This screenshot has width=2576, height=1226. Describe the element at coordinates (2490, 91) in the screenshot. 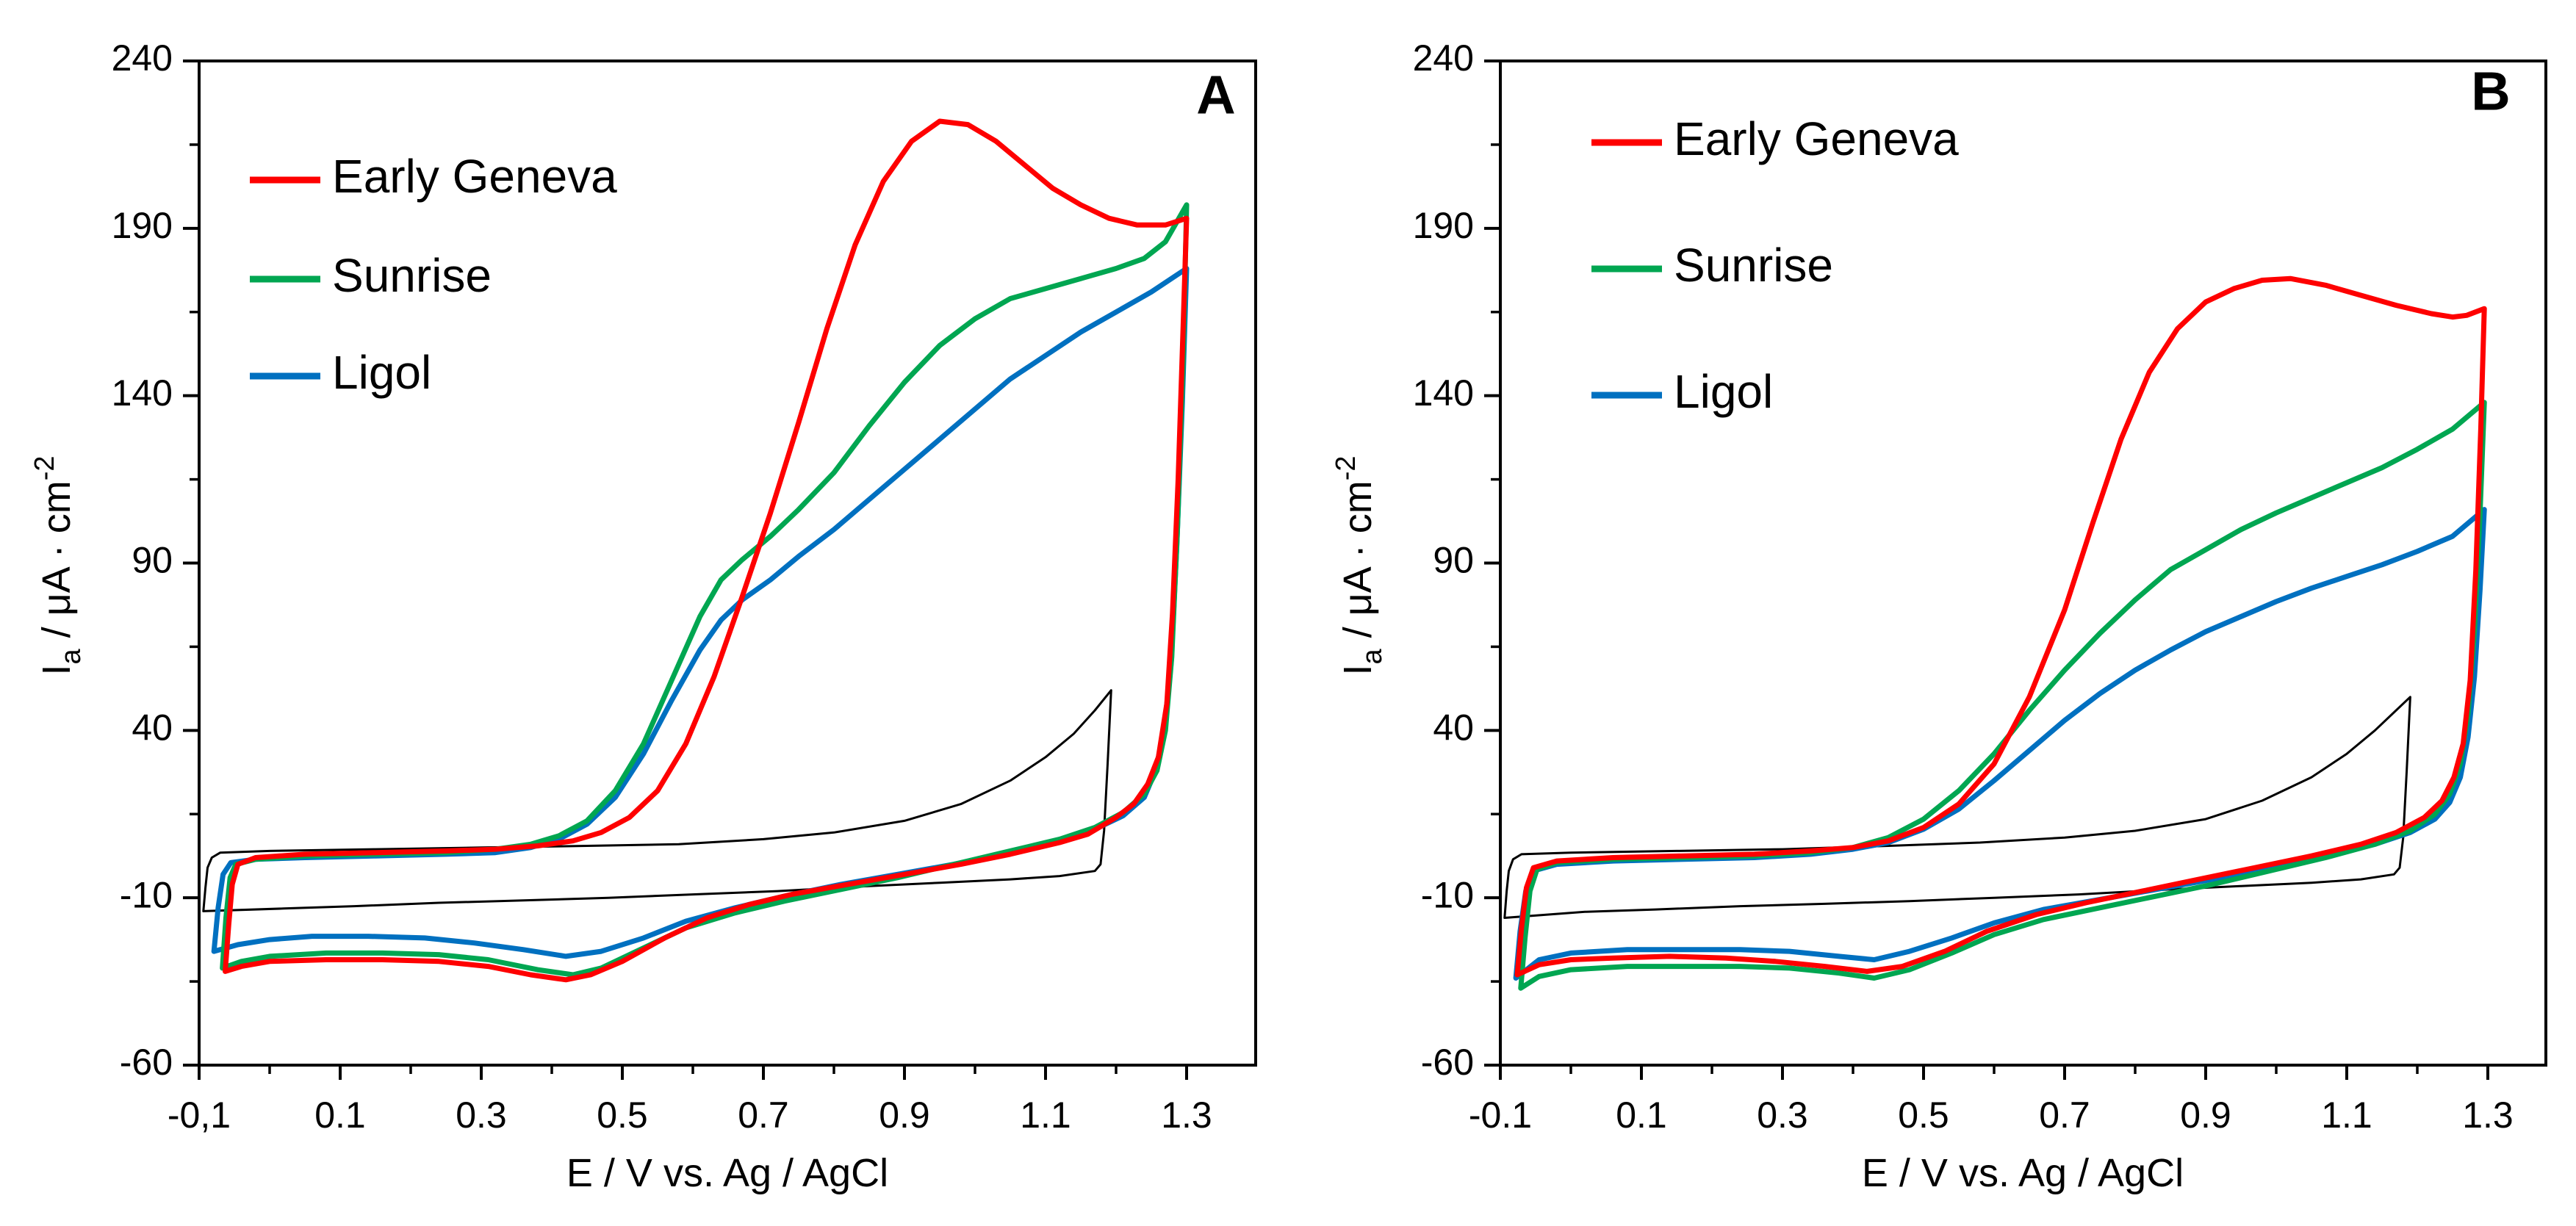

I see `panel-letter: B` at that location.